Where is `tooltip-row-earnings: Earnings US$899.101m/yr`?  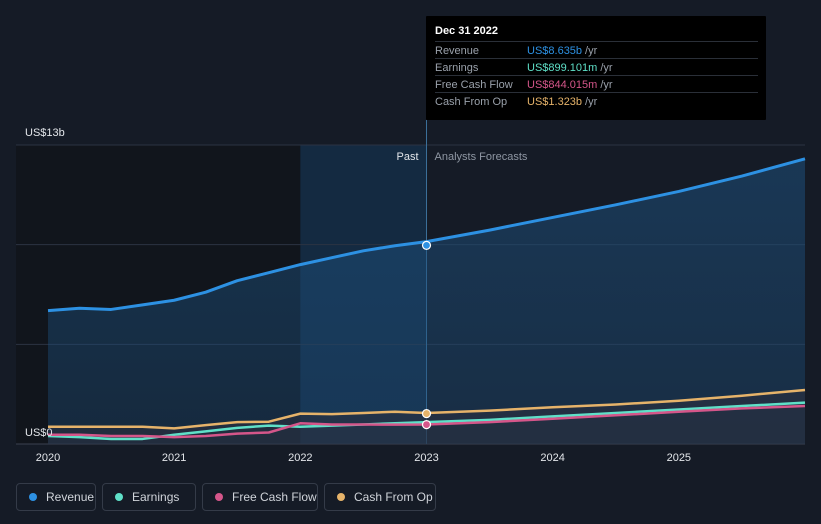
tooltip-row-earnings: Earnings US$899.101m/yr is located at coordinates (596, 67).